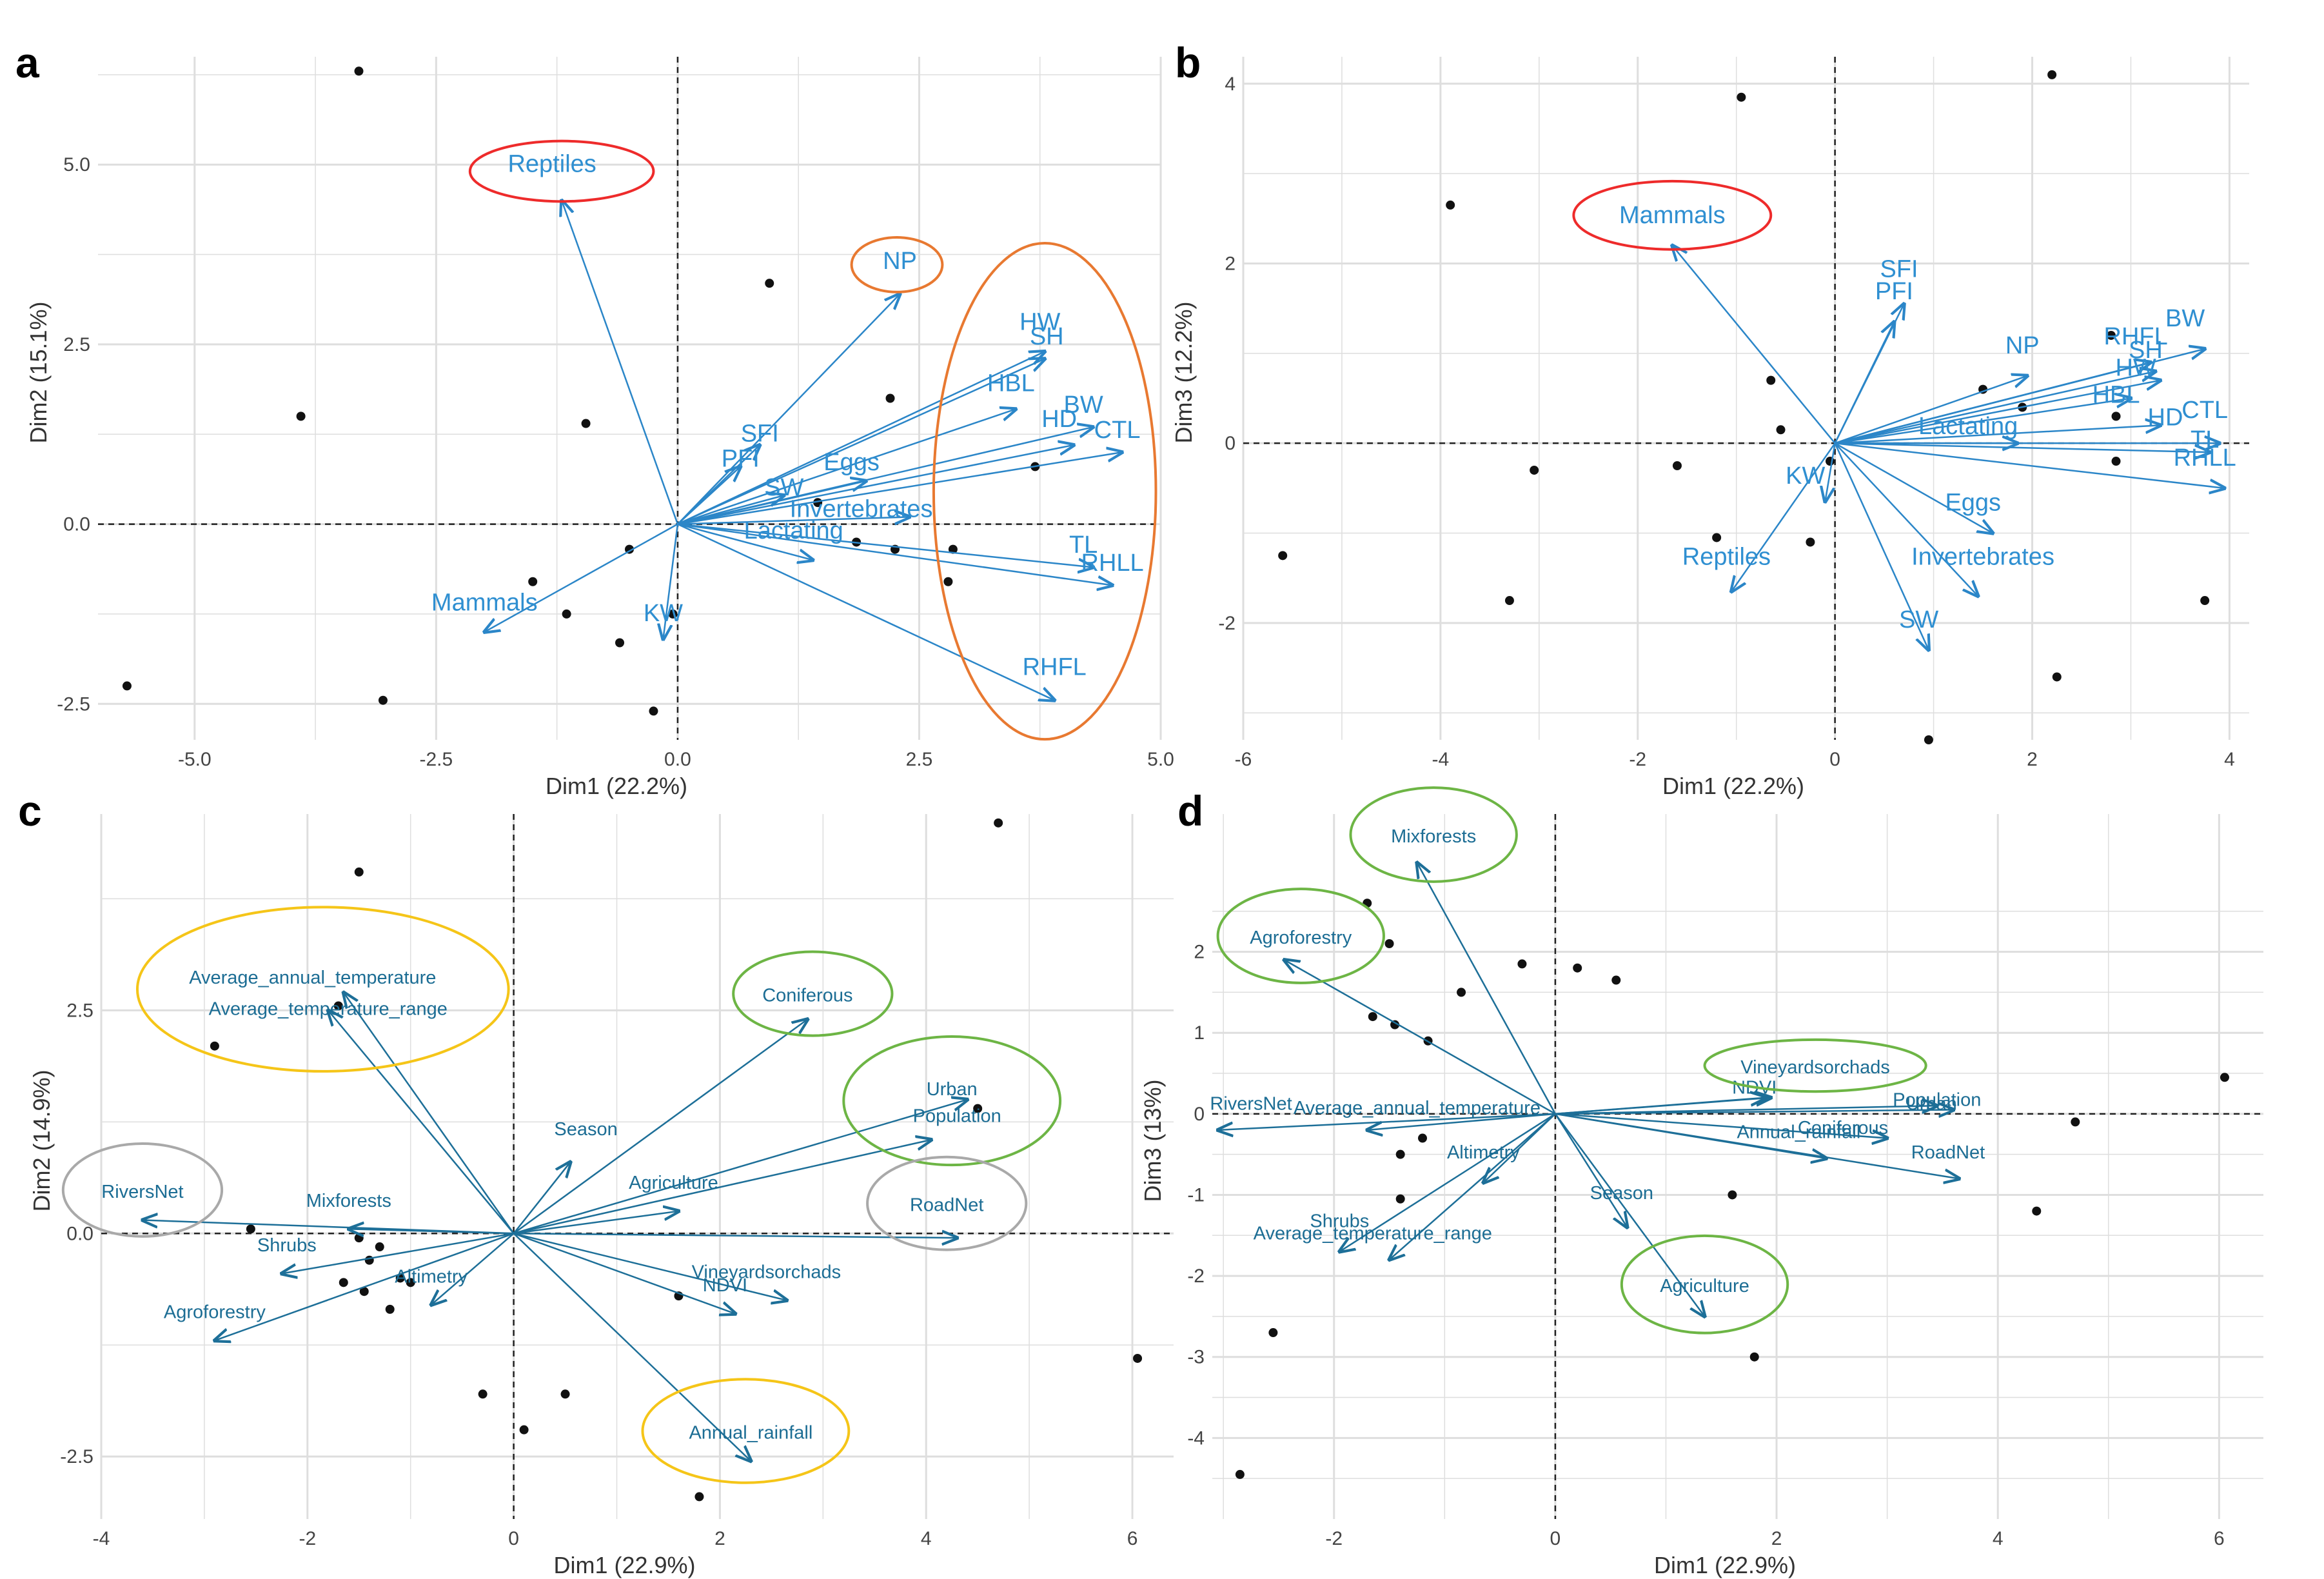 This screenshot has height=1579, width=2324. What do you see at coordinates (1055, 667) in the screenshot?
I see `loading-label: RHFL` at bounding box center [1055, 667].